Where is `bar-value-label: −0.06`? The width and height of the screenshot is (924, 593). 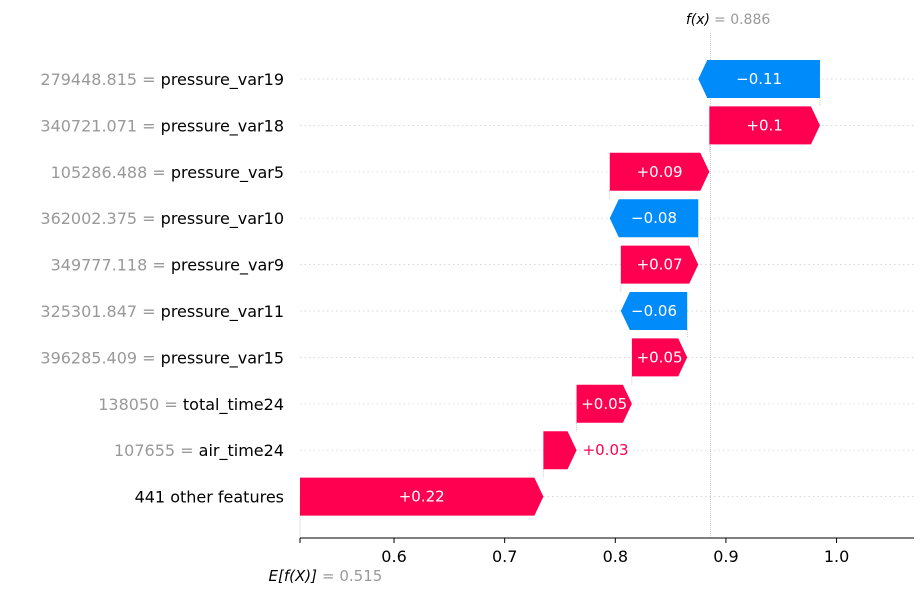
bar-value-label: −0.06 is located at coordinates (654, 311).